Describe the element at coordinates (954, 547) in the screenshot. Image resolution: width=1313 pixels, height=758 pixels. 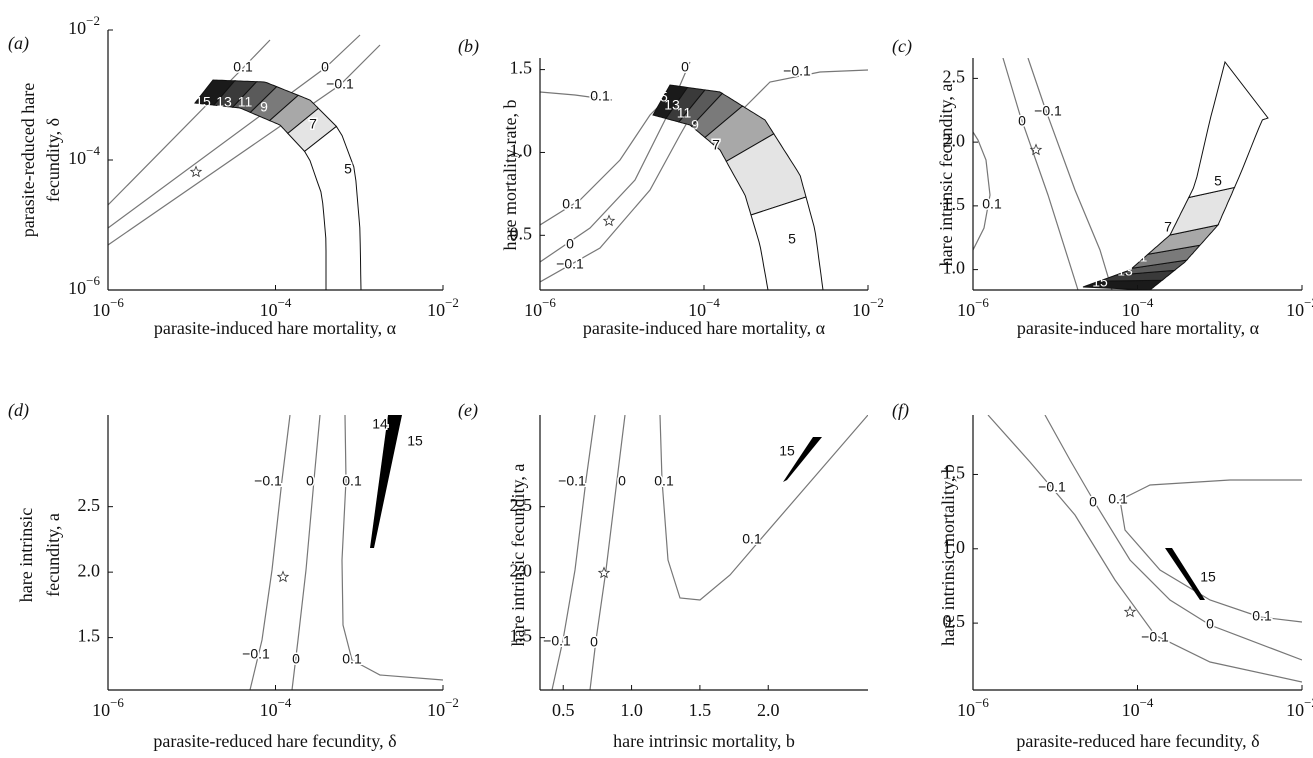
I see `y-tick-label: 1.0` at that location.